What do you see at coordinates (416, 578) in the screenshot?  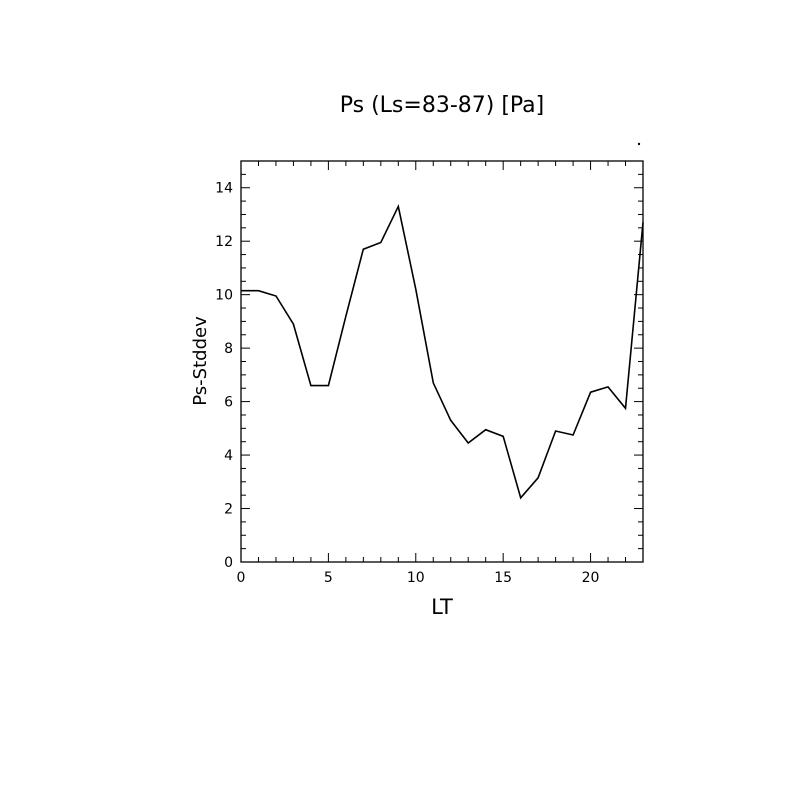 I see `x-tick-label: 10` at bounding box center [416, 578].